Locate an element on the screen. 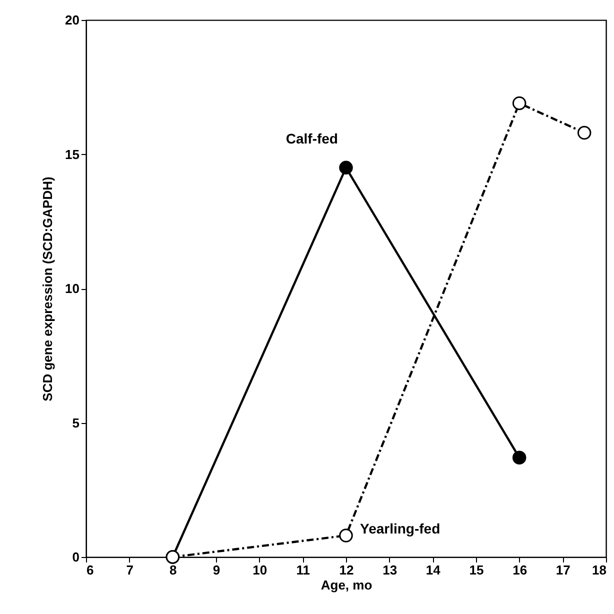 The height and width of the screenshot is (614, 614). x-tick-label: 11 is located at coordinates (303, 570).